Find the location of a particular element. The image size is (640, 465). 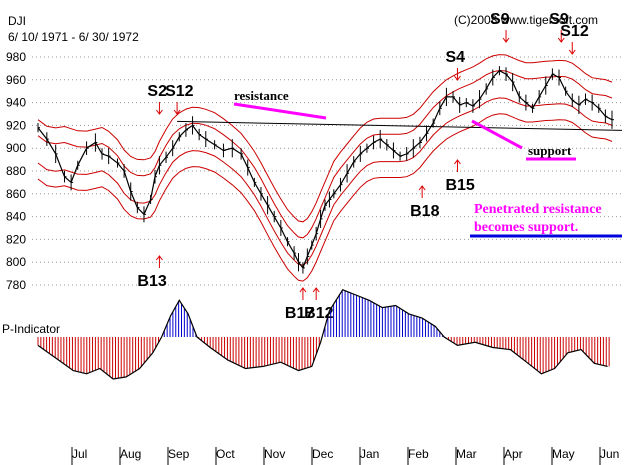

y-tick-label: 820 is located at coordinates (16, 239).